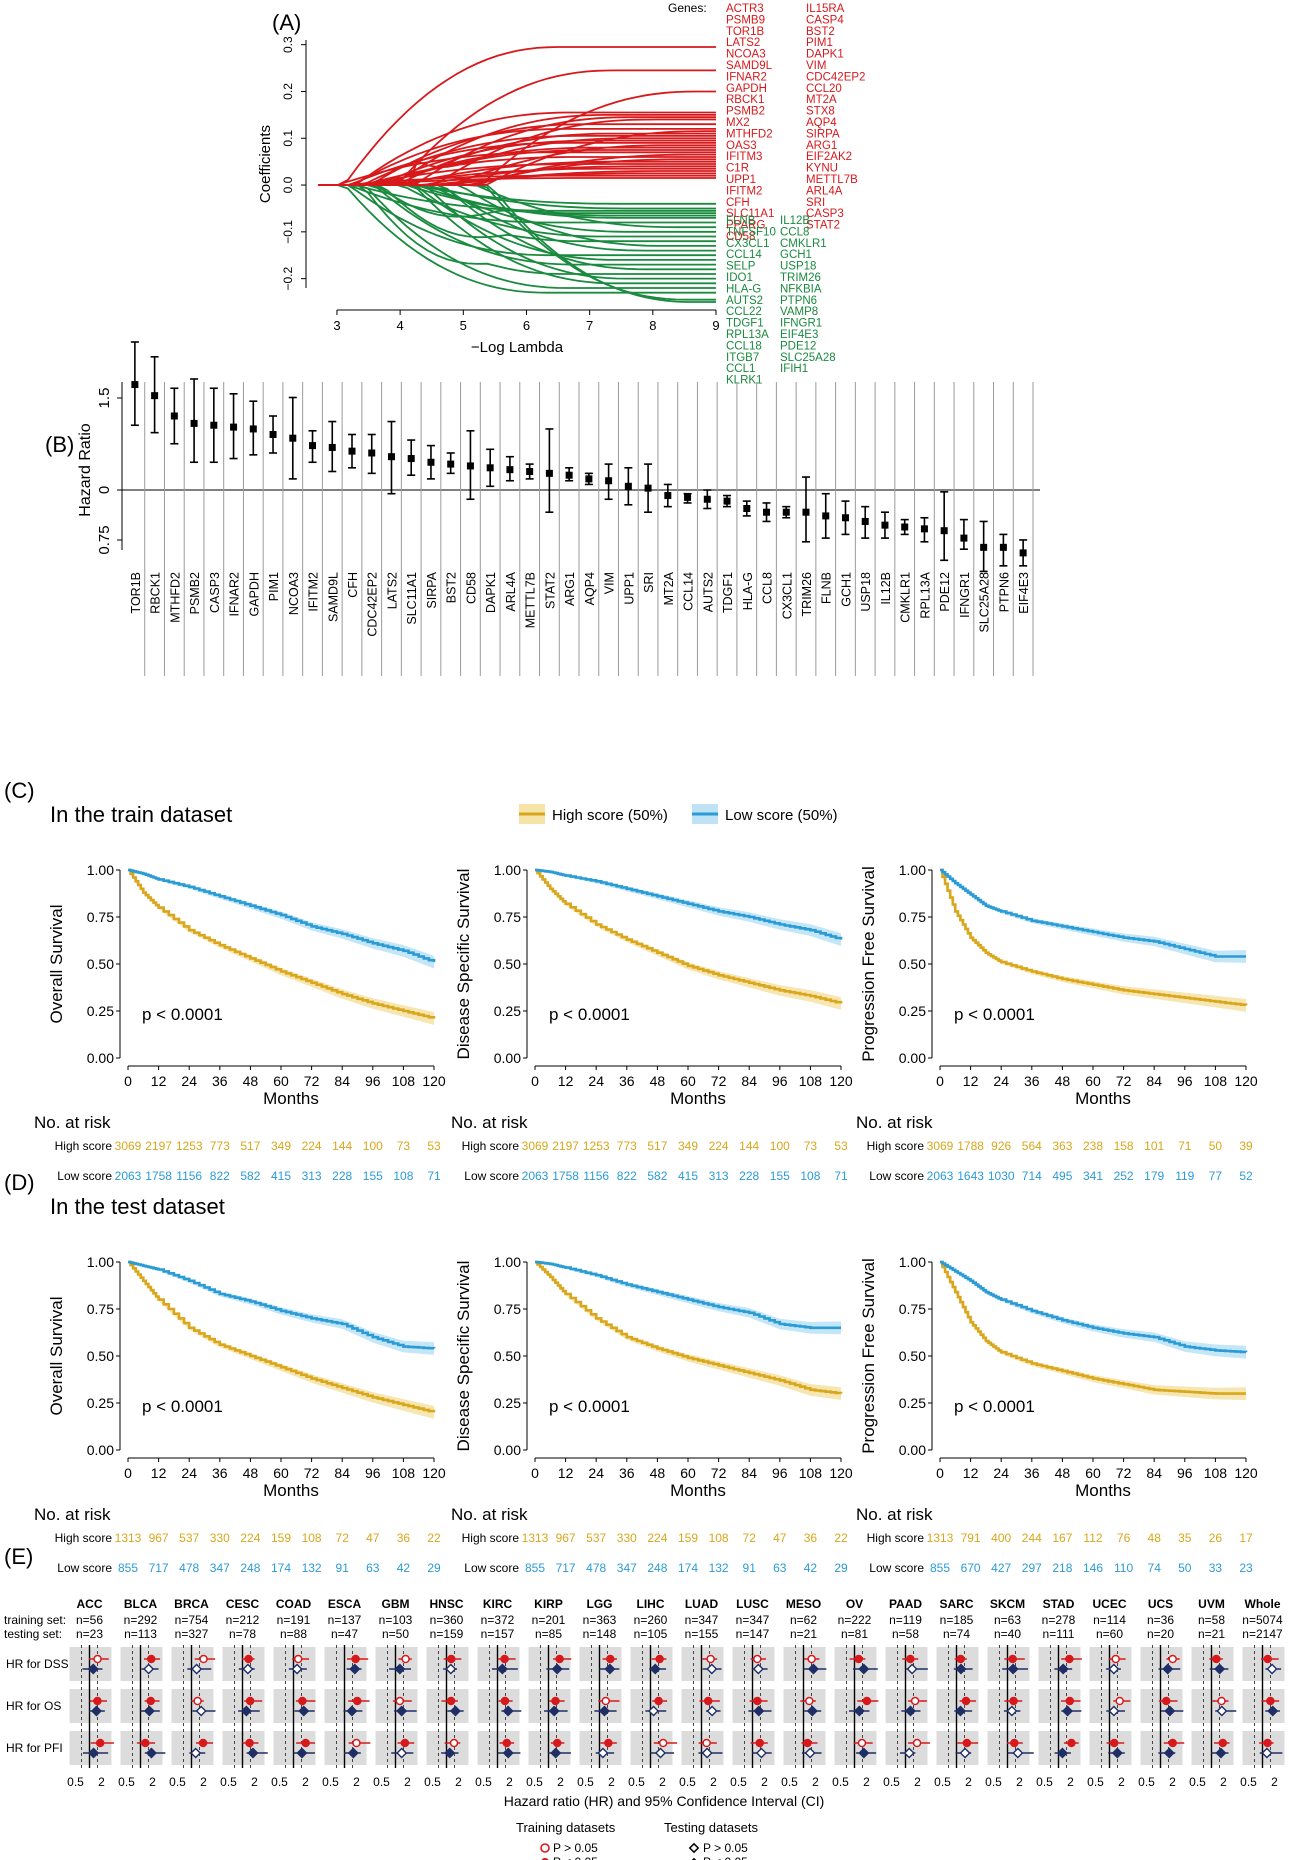  What do you see at coordinates (392, 590) in the screenshot?
I see `gene-tick-label: LATS2` at bounding box center [392, 590].